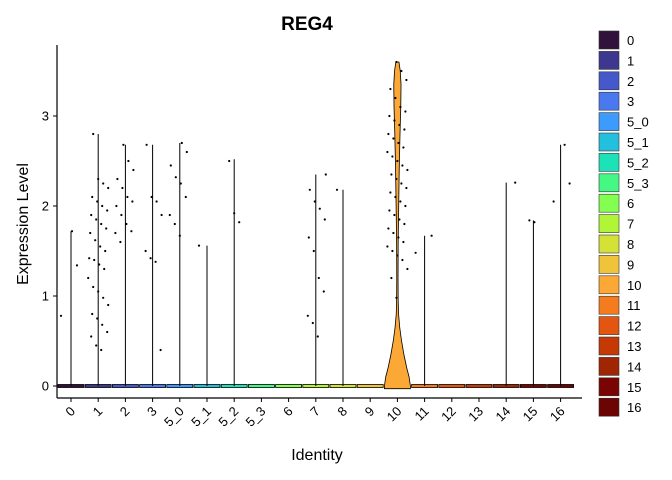 The height and width of the screenshot is (480, 672). What do you see at coordinates (630, 264) in the screenshot?
I see `legend-label: 9` at bounding box center [630, 264].